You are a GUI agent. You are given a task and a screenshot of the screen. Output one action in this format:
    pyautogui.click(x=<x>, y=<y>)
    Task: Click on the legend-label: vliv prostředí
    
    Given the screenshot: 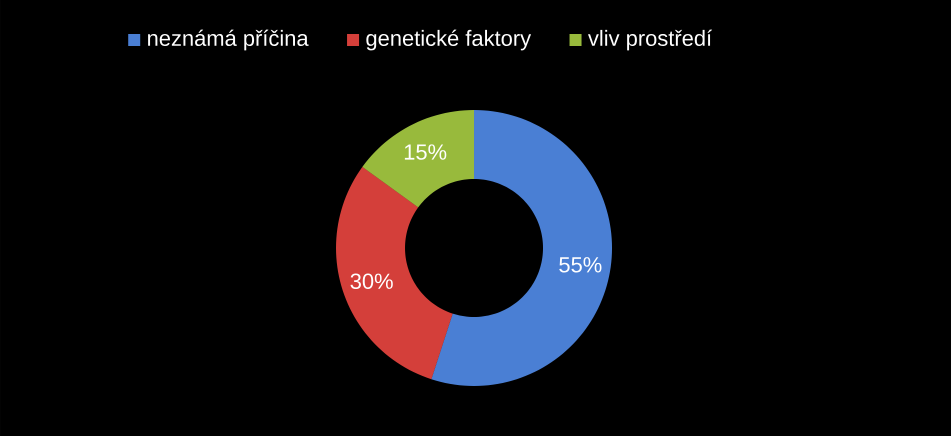 What is the action you would take?
    pyautogui.click(x=650, y=40)
    